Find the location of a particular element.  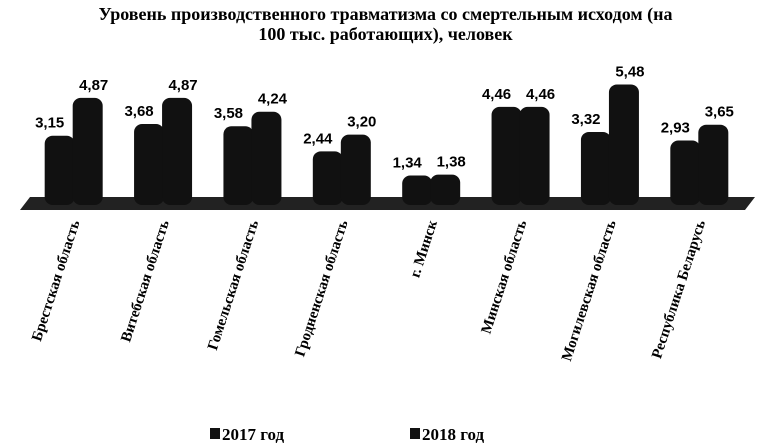

x-tick-label: Могилевская область is located at coordinates (589, 290).